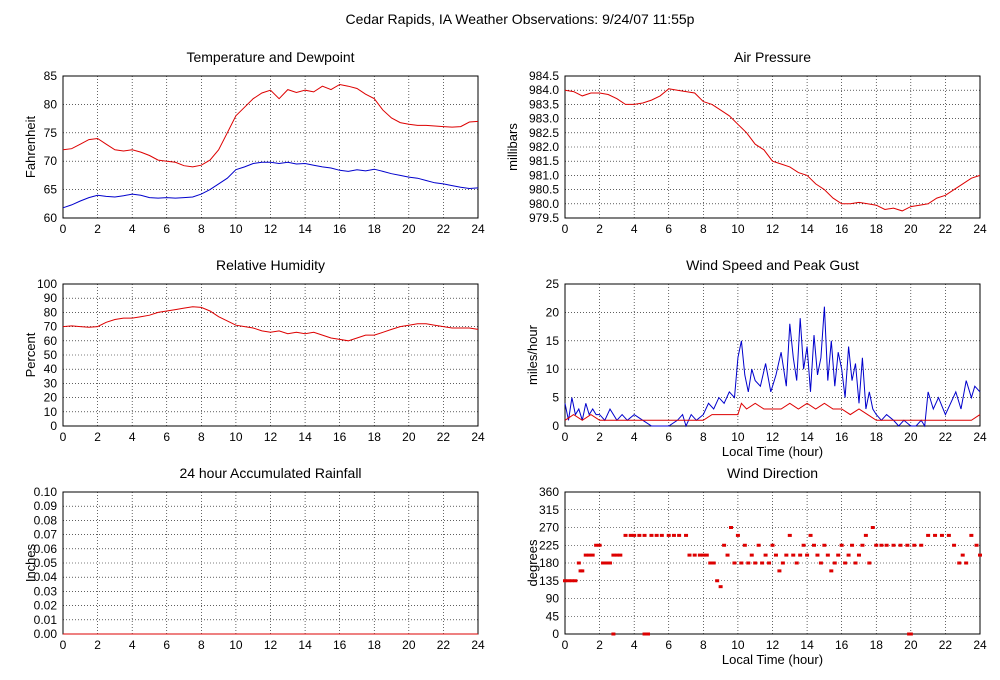 The height and width of the screenshot is (680, 1000). I want to click on y-axis-label: Fahrenheit, so click(30, 147).